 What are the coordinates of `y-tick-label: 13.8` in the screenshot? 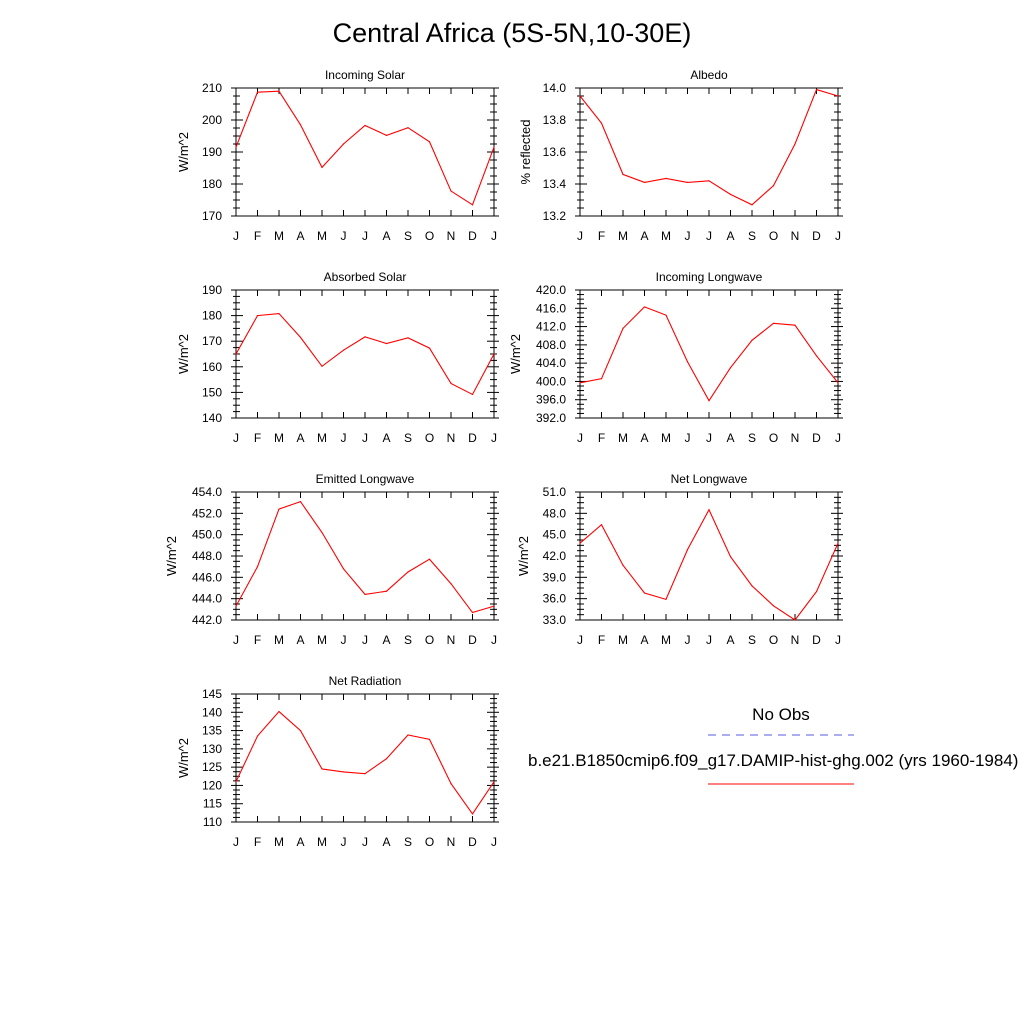 It's located at (555, 120).